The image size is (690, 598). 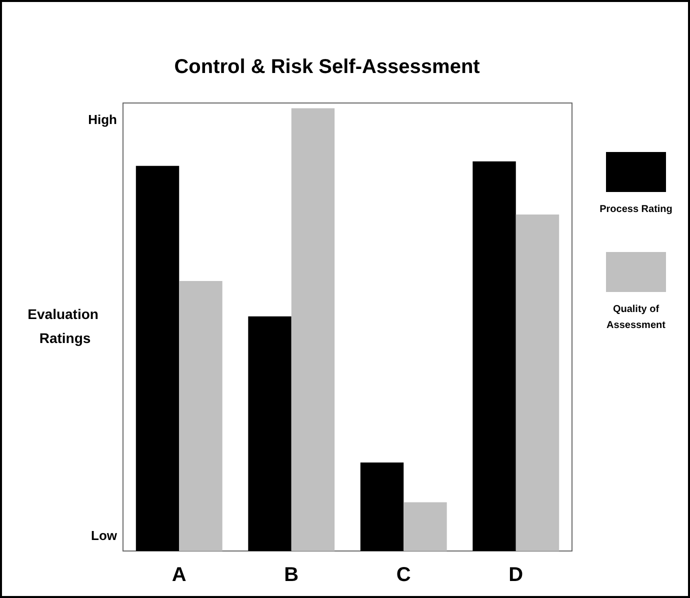 I want to click on text: Low, so click(x=104, y=535).